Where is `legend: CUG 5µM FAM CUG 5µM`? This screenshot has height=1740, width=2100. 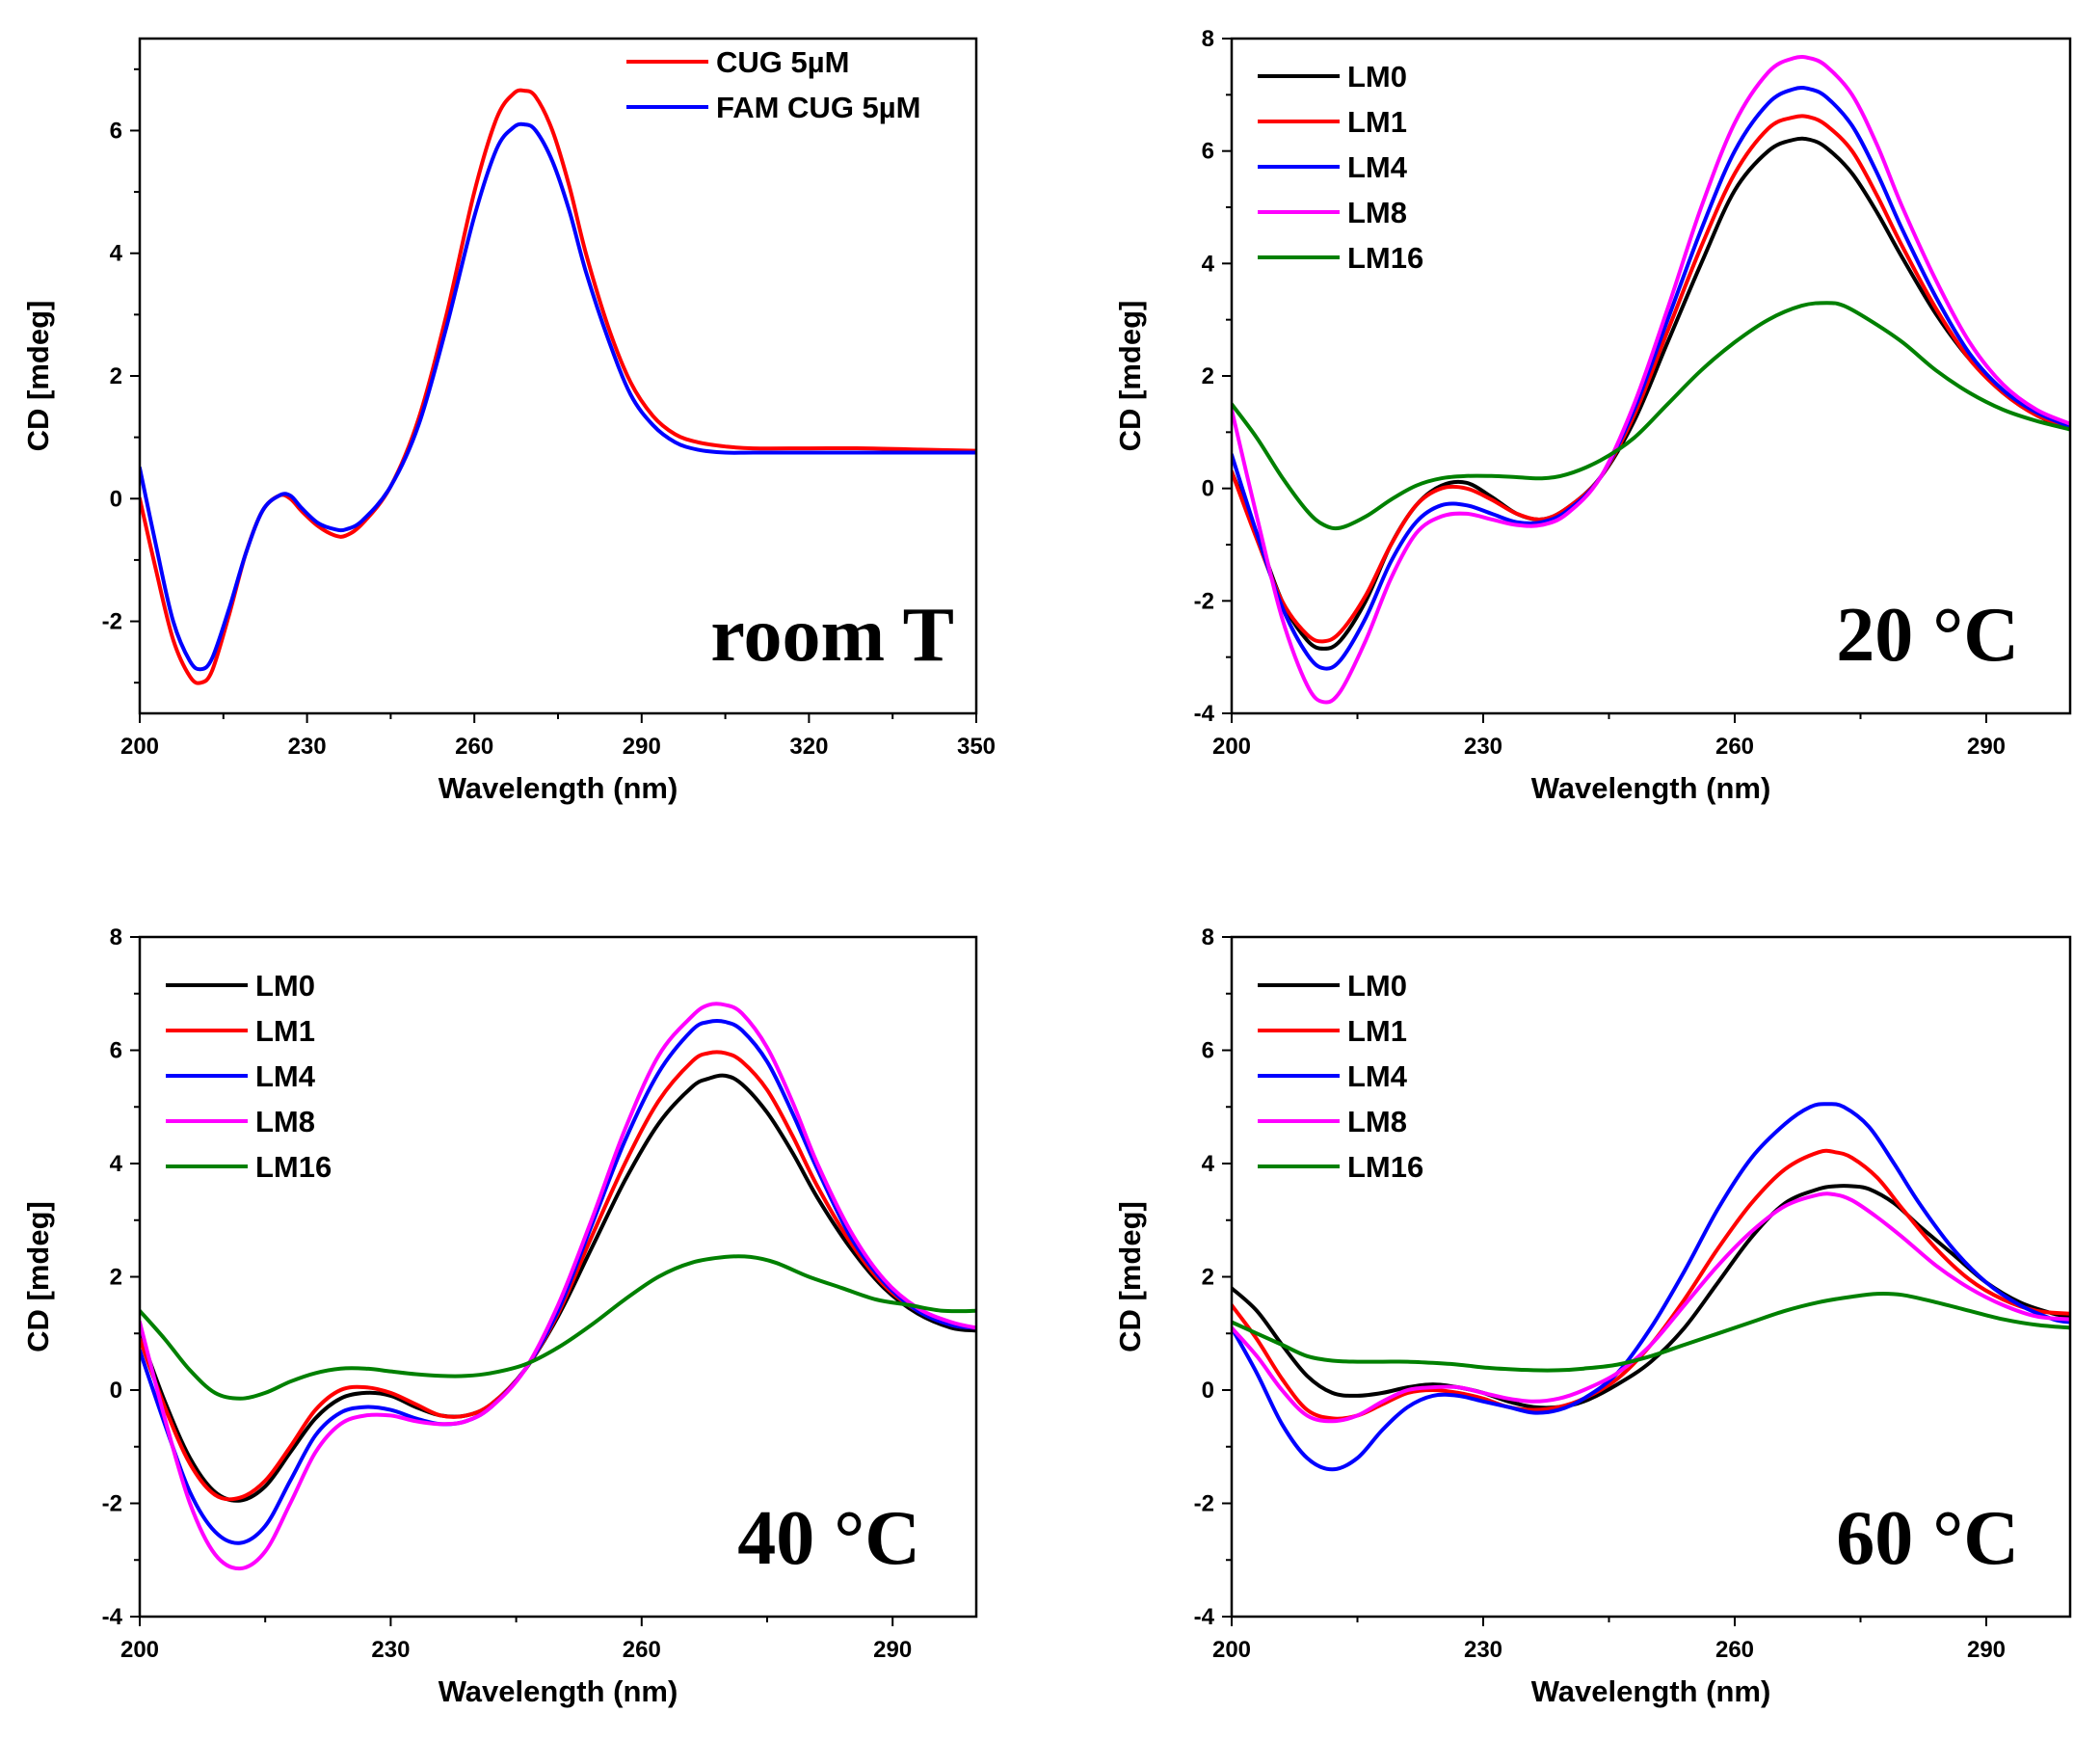
legend: CUG 5µM FAM CUG 5µM is located at coordinates (773, 84).